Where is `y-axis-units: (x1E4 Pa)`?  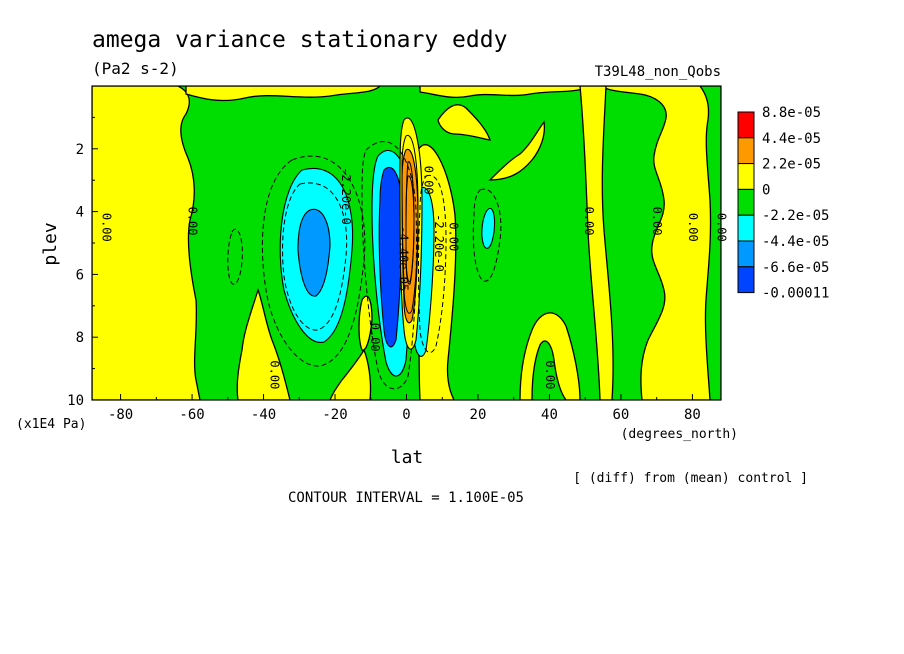
y-axis-units: (x1E4 Pa) is located at coordinates (51, 424).